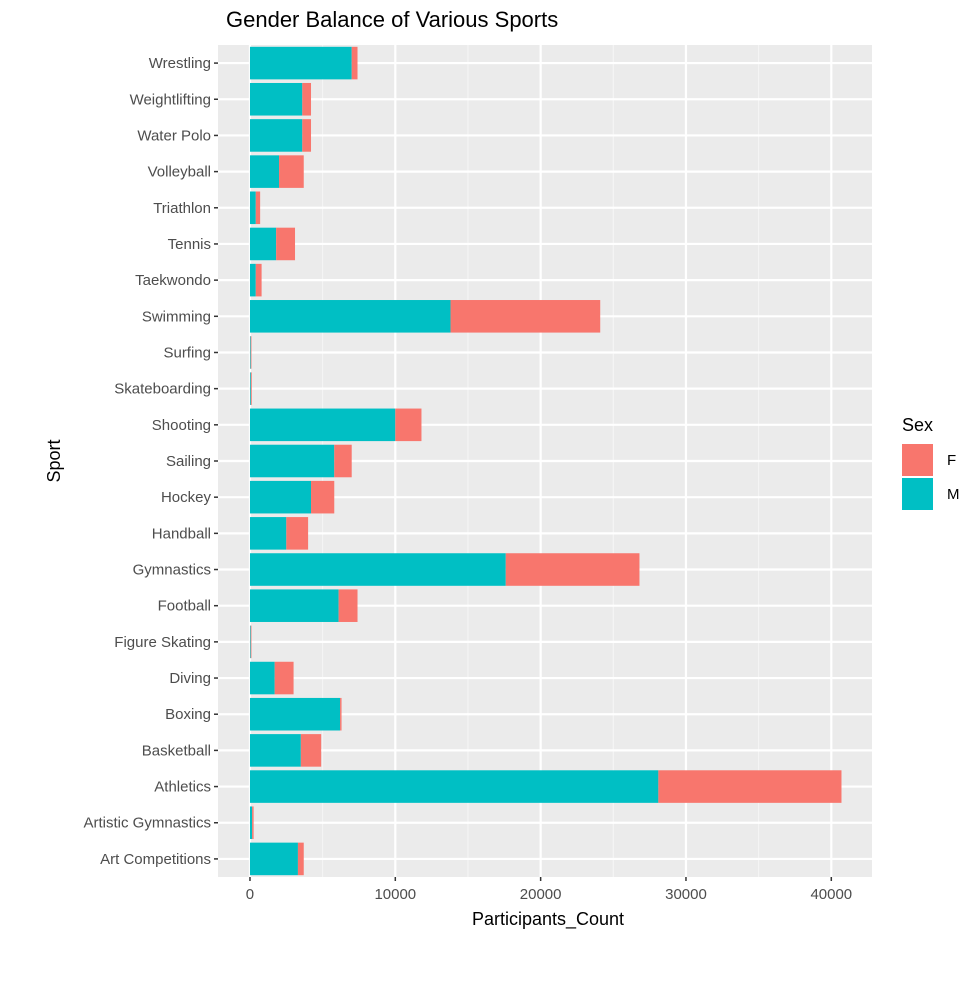 The width and height of the screenshot is (978, 981). Describe the element at coordinates (187, 352) in the screenshot. I see `y-tick-label: Surfing` at that location.